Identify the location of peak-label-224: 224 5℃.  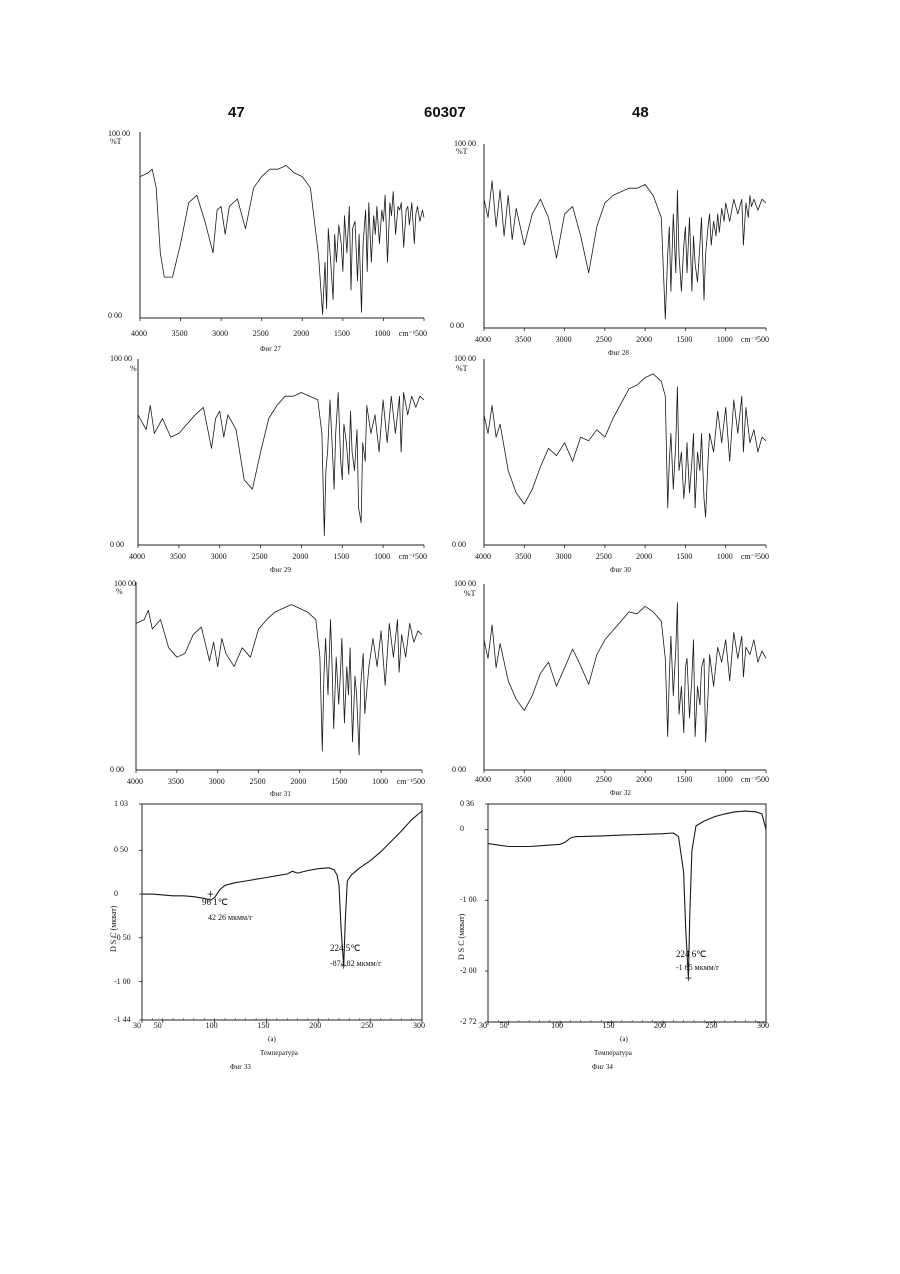
(345, 948).